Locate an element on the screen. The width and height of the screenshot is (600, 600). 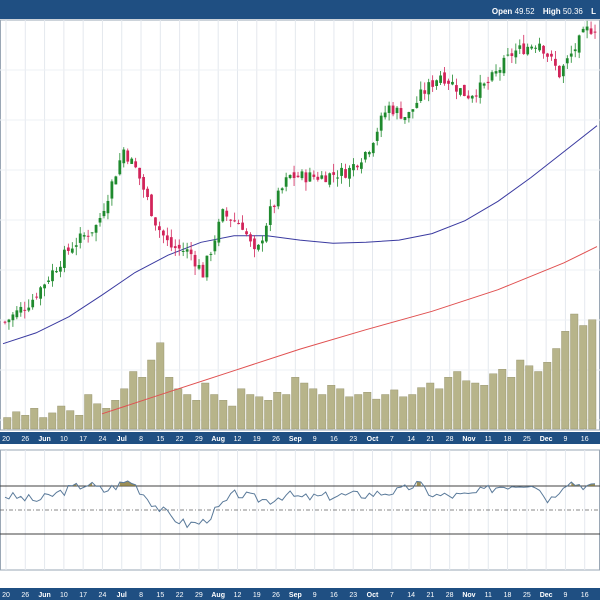
tick-label: 25 is located at coordinates (527, 595).